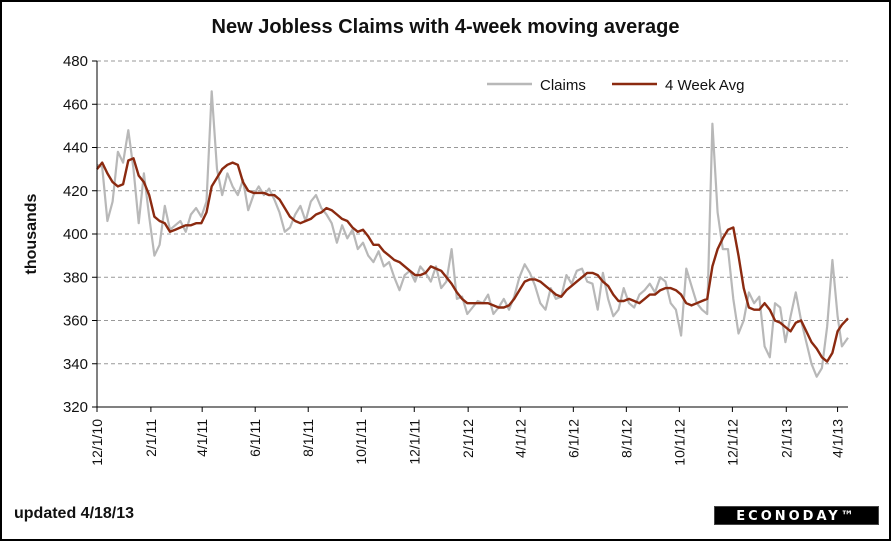 This screenshot has width=891, height=541. What do you see at coordinates (31, 233) in the screenshot?
I see `y-axis-label: thousands` at bounding box center [31, 233].